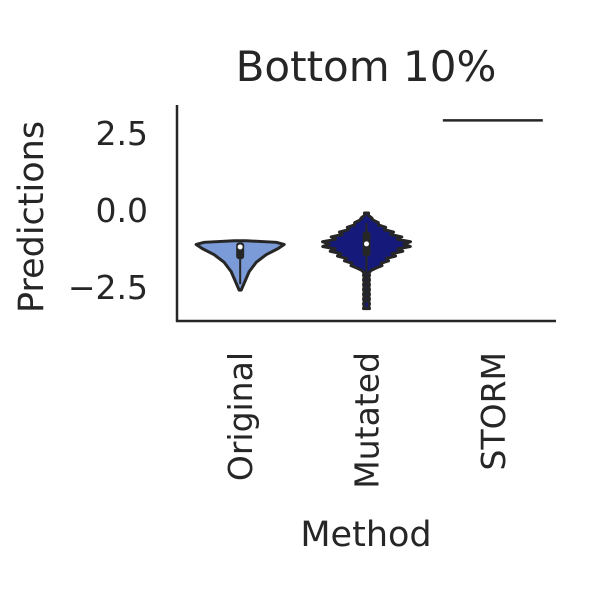 This screenshot has height=600, width=600. Describe the element at coordinates (493, 411) in the screenshot. I see `x-tick-label: STORM` at that location.